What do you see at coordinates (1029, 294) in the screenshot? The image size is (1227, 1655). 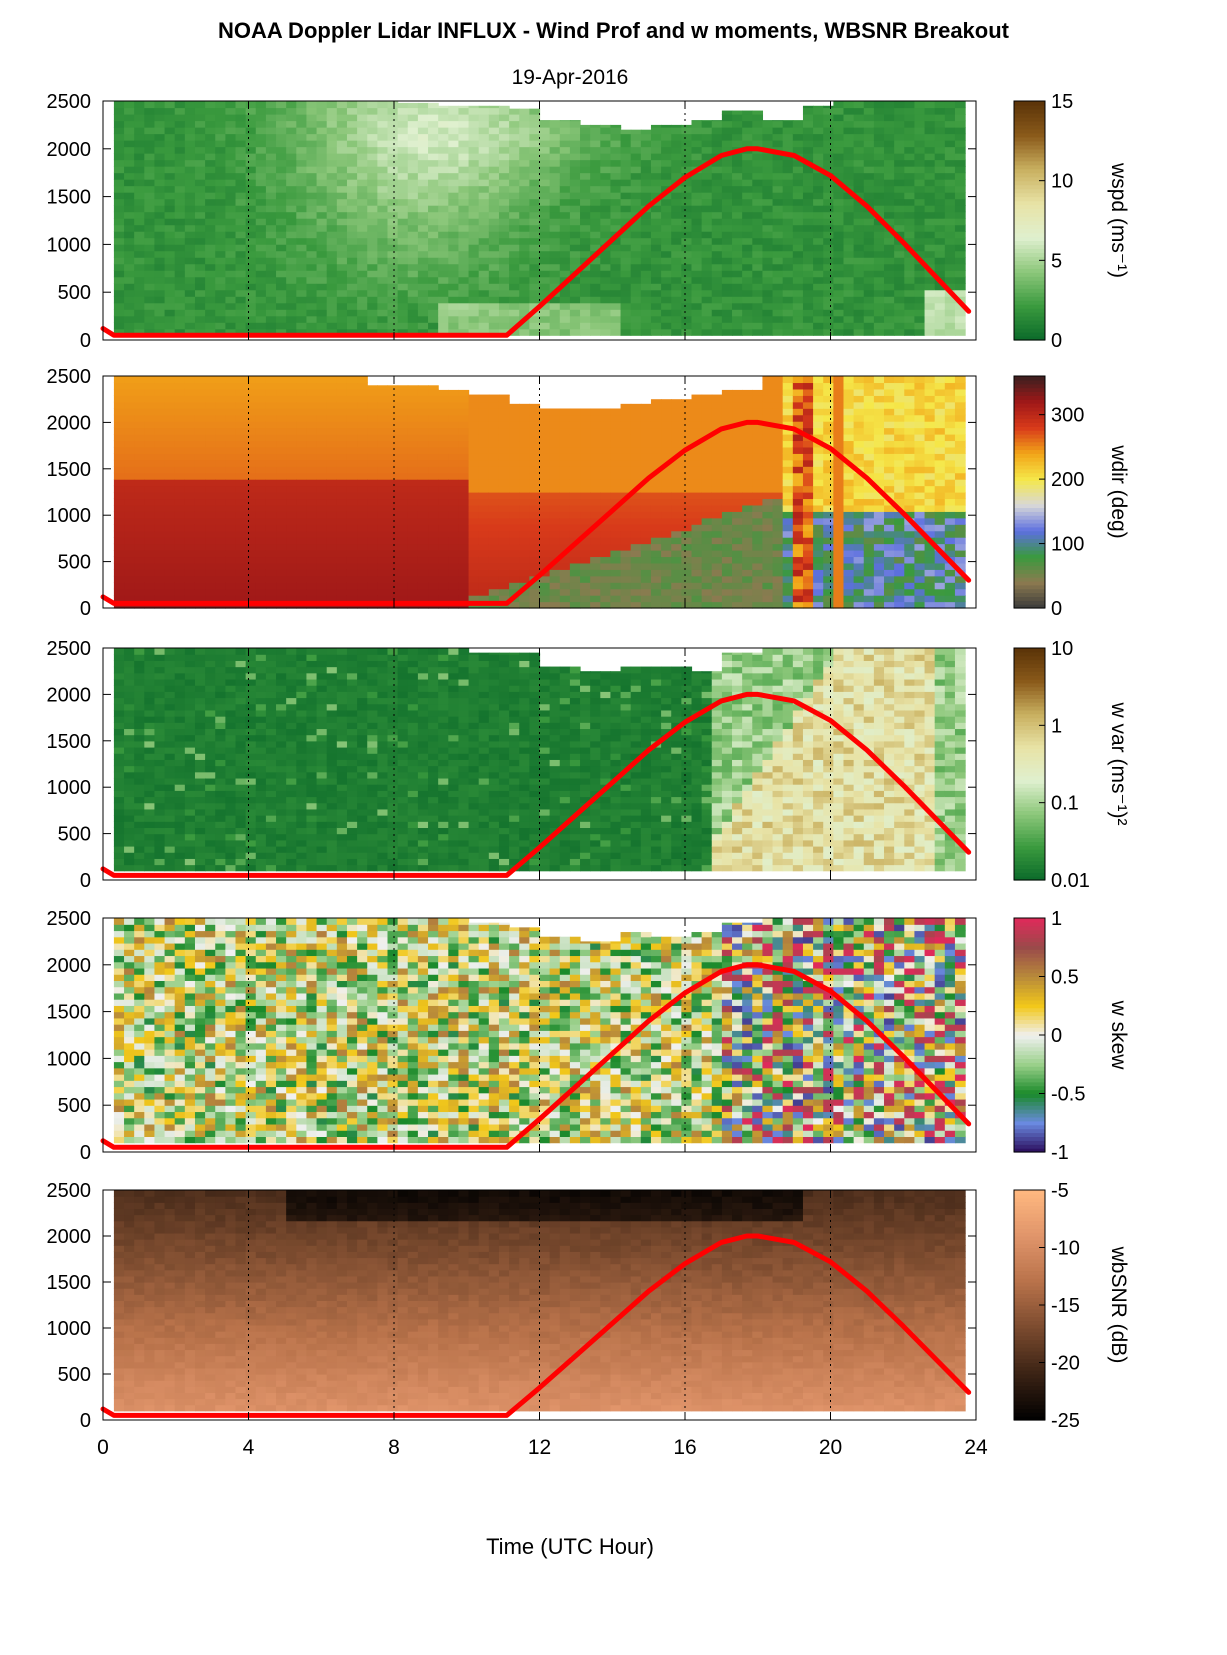 I see `colorbar-segment` at bounding box center [1029, 294].